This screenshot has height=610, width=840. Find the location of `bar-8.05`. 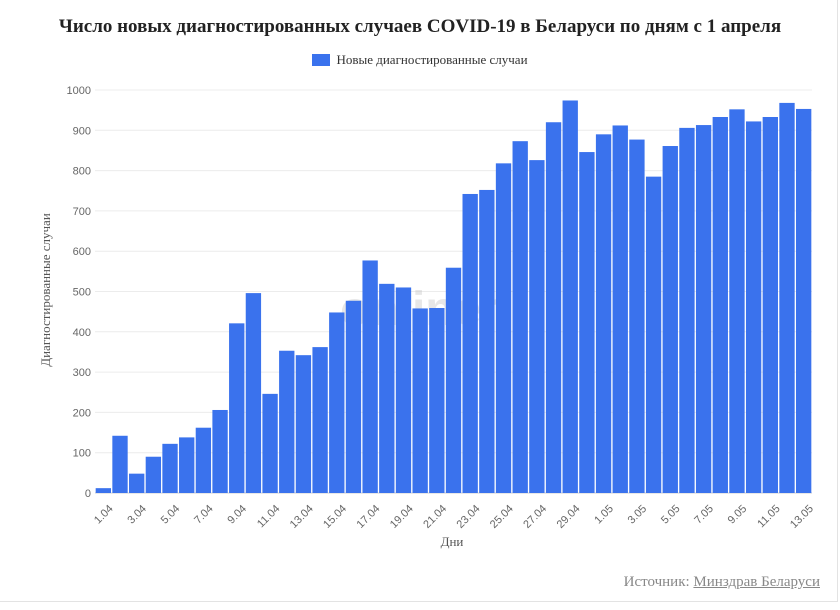

bar-8.05 is located at coordinates (720, 305).